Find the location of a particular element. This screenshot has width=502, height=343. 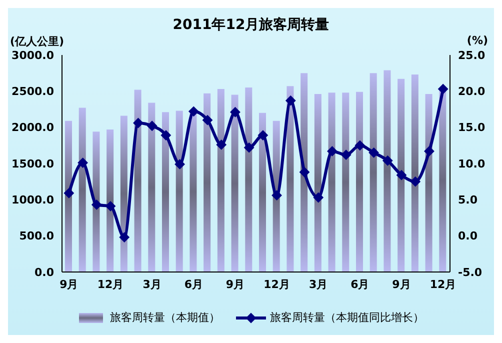

y-tick-label: 500.0 is located at coordinates (36, 236).